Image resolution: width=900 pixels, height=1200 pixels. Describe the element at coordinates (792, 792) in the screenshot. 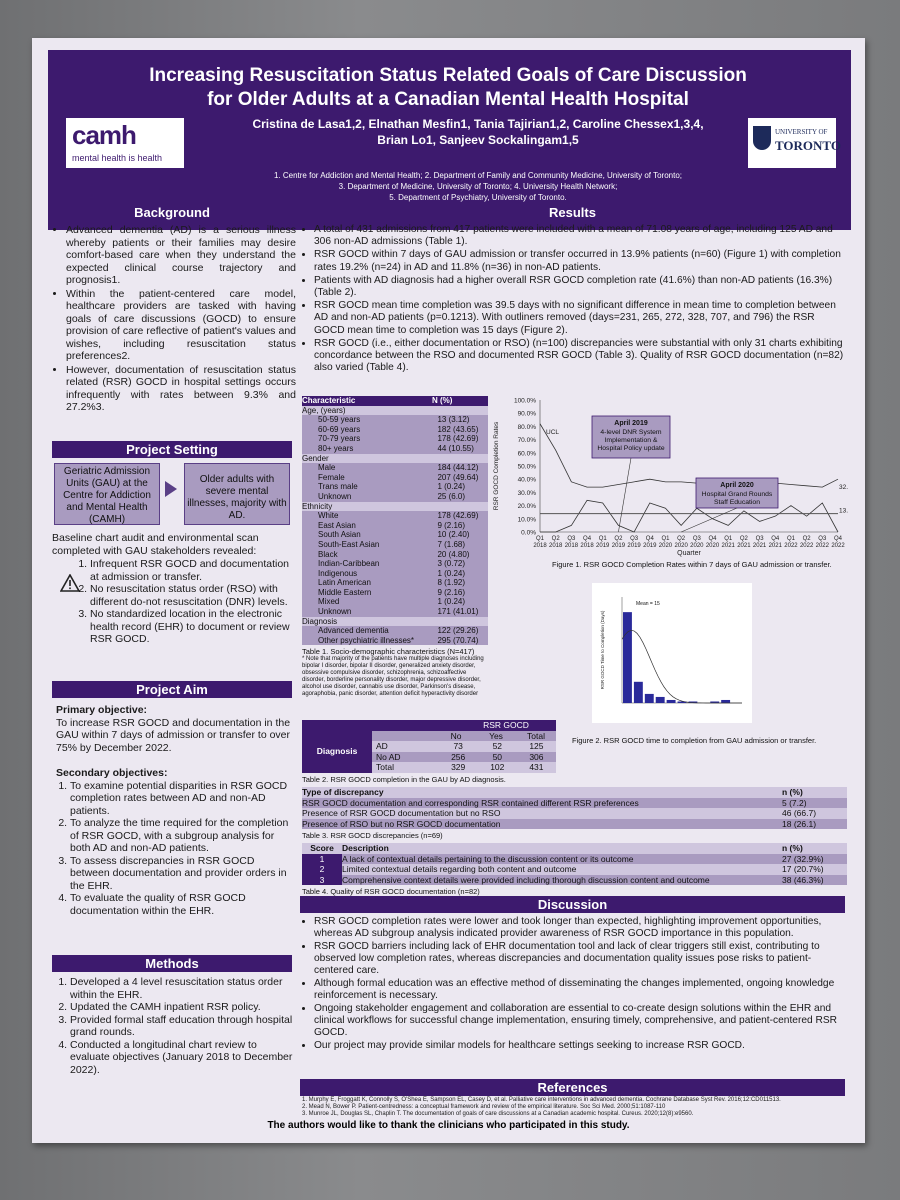

I see `table-header-cell: n (%)` at that location.